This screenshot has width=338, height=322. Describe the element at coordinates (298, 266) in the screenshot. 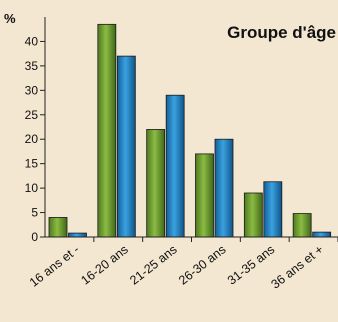

I see `x-category-label: 36 ans et +` at that location.